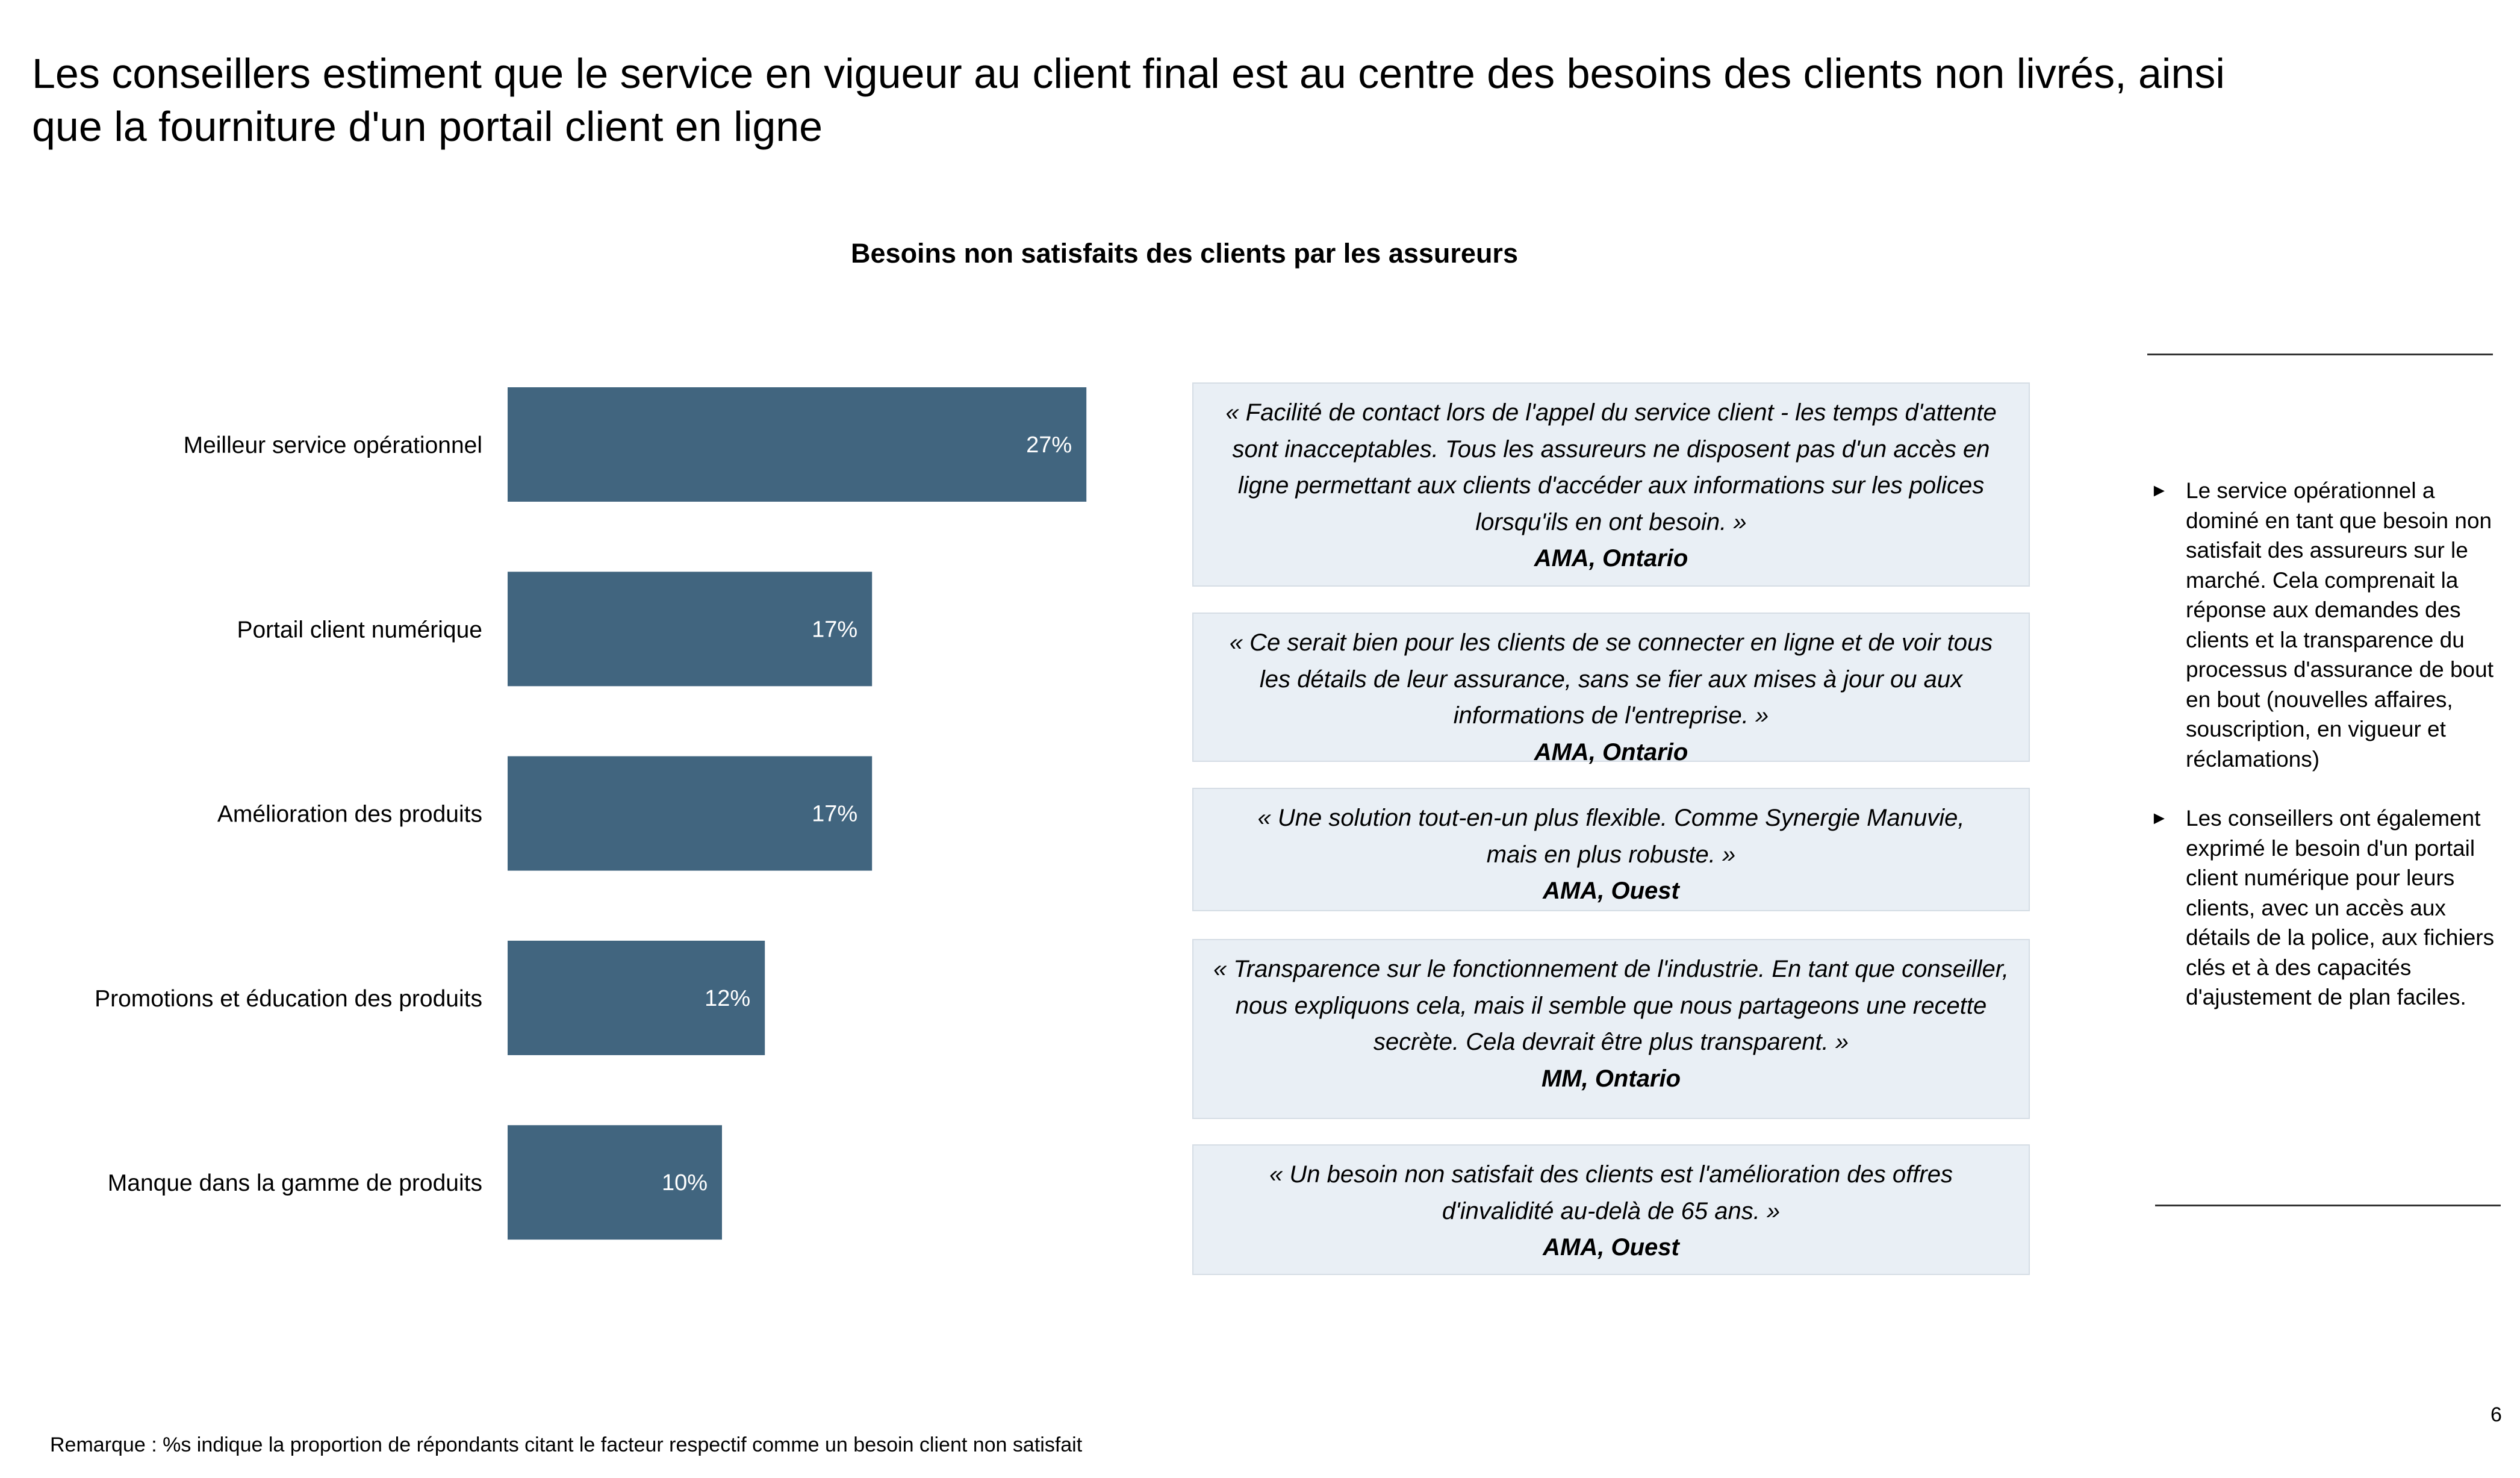 The width and height of the screenshot is (2520, 1478). What do you see at coordinates (360, 630) in the screenshot?
I see `category-label: Portail client numérique` at bounding box center [360, 630].